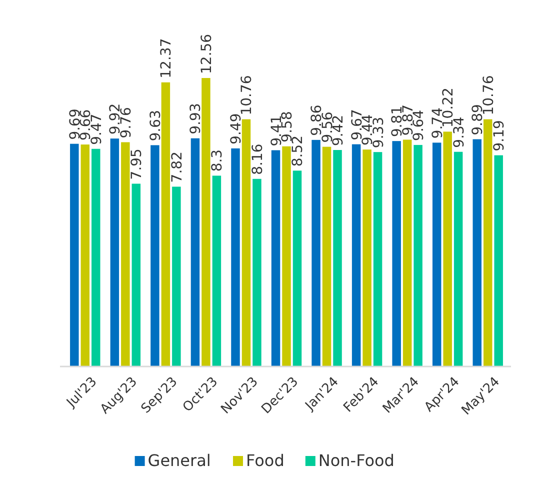 This screenshot has width=547, height=497. What do you see at coordinates (500, 136) in the screenshot?
I see `data-label: 9.19` at bounding box center [500, 136].